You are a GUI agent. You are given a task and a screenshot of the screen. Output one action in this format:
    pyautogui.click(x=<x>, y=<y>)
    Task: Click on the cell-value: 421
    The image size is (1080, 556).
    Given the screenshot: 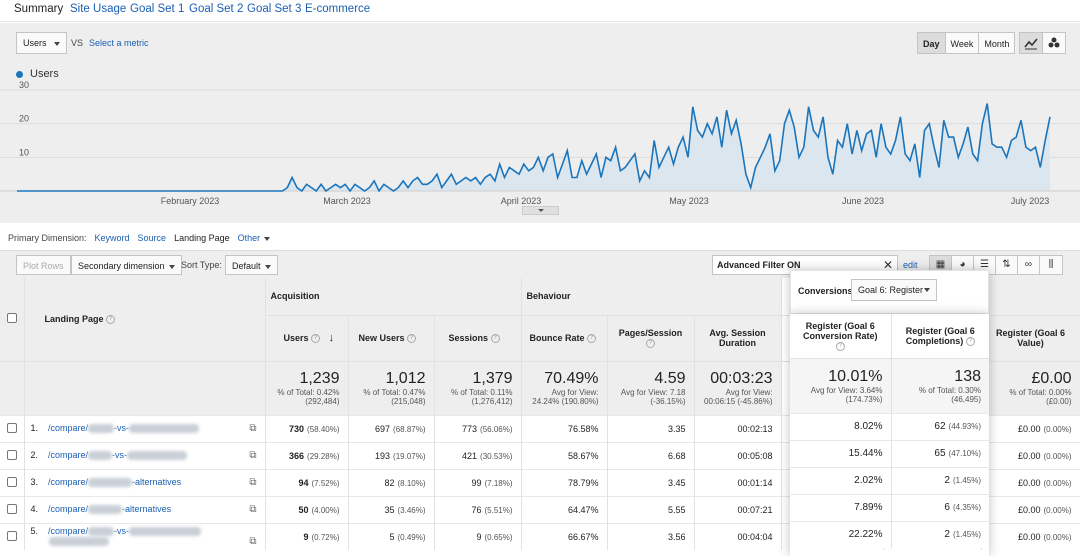 What is the action you would take?
    pyautogui.click(x=470, y=455)
    